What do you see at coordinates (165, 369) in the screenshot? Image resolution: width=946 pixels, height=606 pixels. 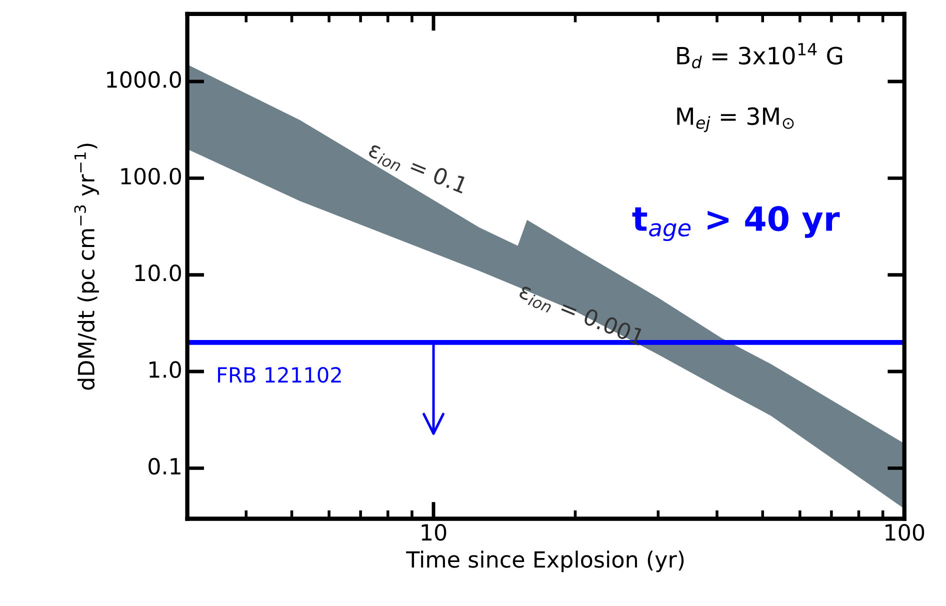 I see `y-tick-label: 1.0` at bounding box center [165, 369].